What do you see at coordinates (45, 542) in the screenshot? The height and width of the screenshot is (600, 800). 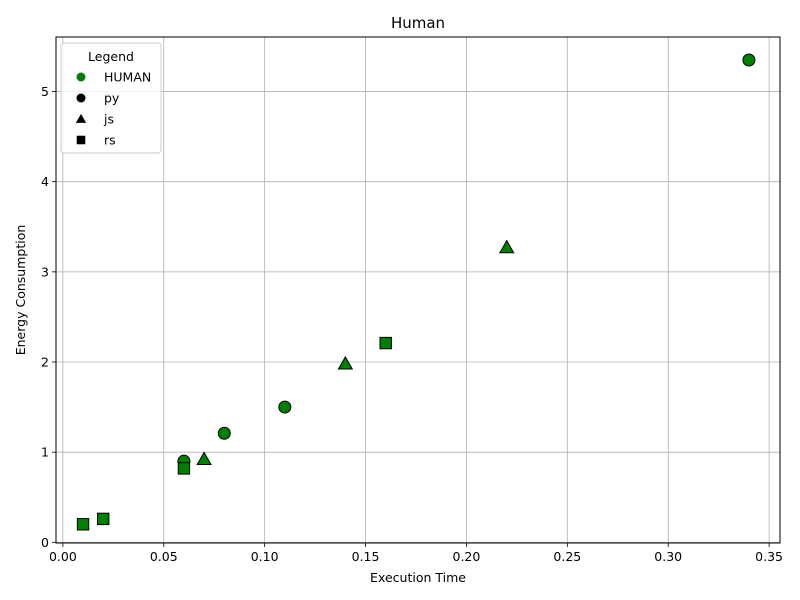 I see `y-tick-label: 0` at bounding box center [45, 542].